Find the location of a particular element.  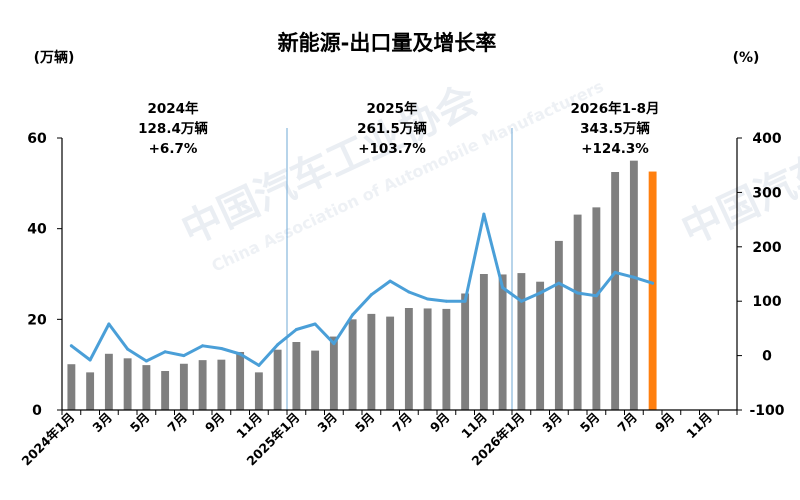

right-tick-label: 0 is located at coordinates (767, 357).